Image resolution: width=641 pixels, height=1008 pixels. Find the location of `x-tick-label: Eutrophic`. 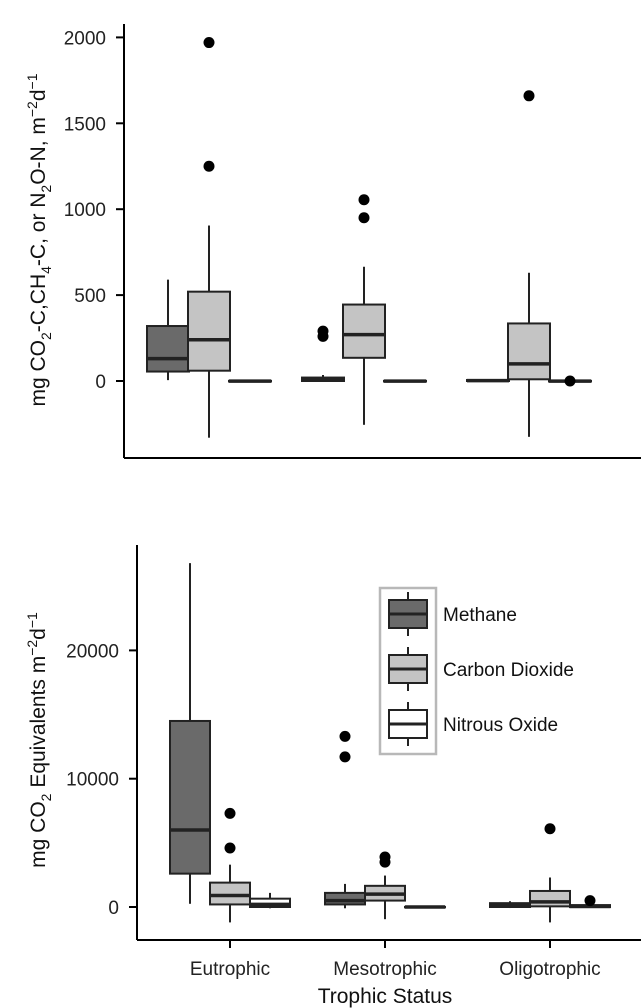

x-tick-label: Eutrophic is located at coordinates (230, 969).